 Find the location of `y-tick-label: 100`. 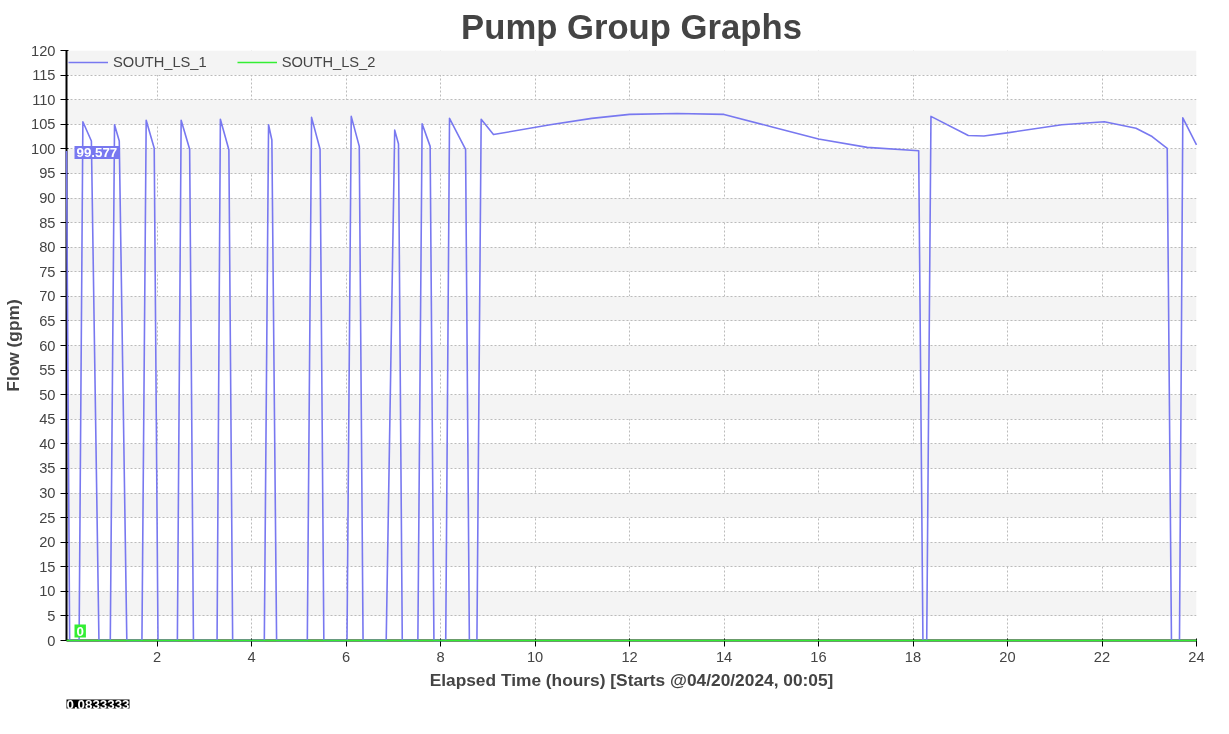

y-tick-label: 100 is located at coordinates (43, 148).